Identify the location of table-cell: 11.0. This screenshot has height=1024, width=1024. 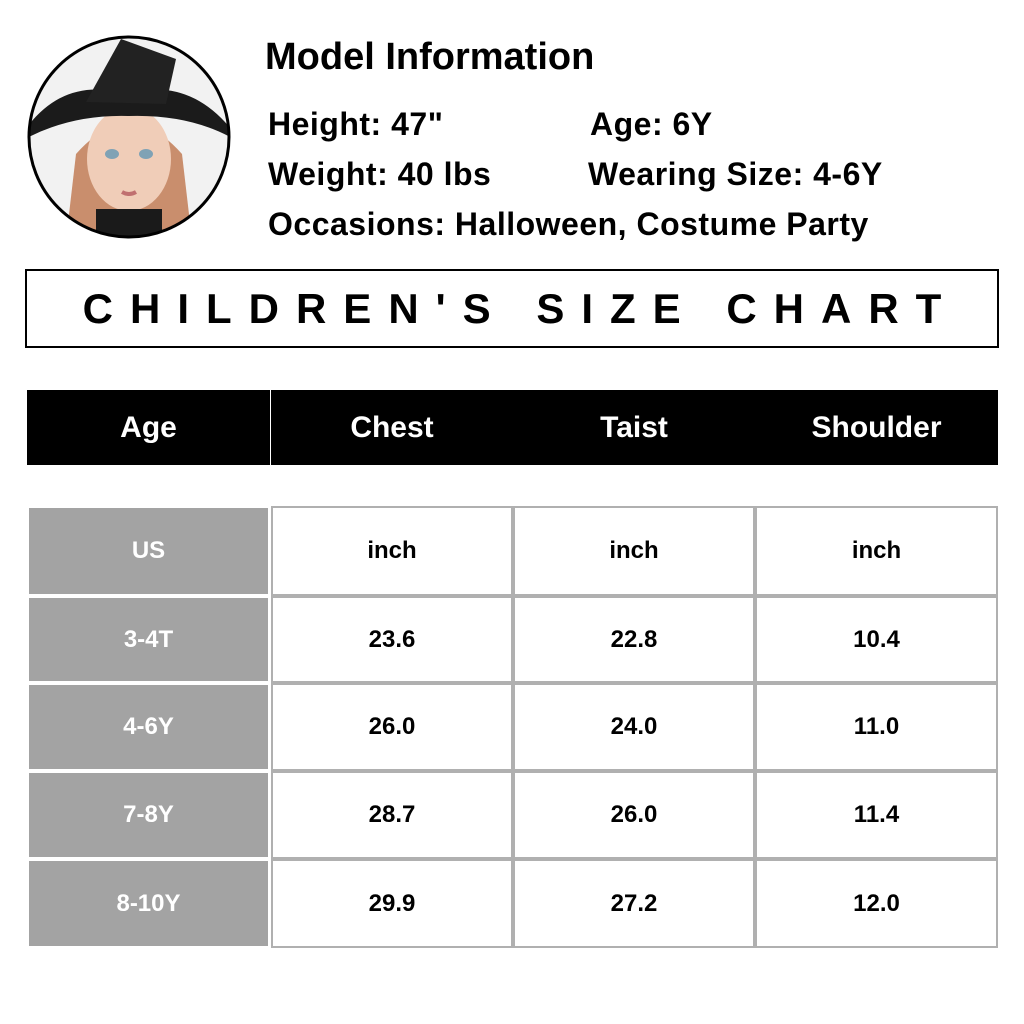
(876, 727).